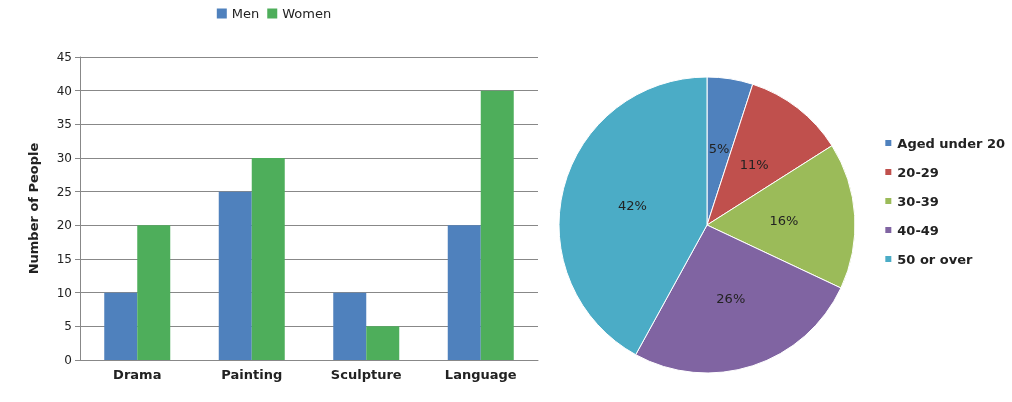 The width and height of the screenshot is (1012, 402). I want to click on legend-label: Women, so click(307, 13).